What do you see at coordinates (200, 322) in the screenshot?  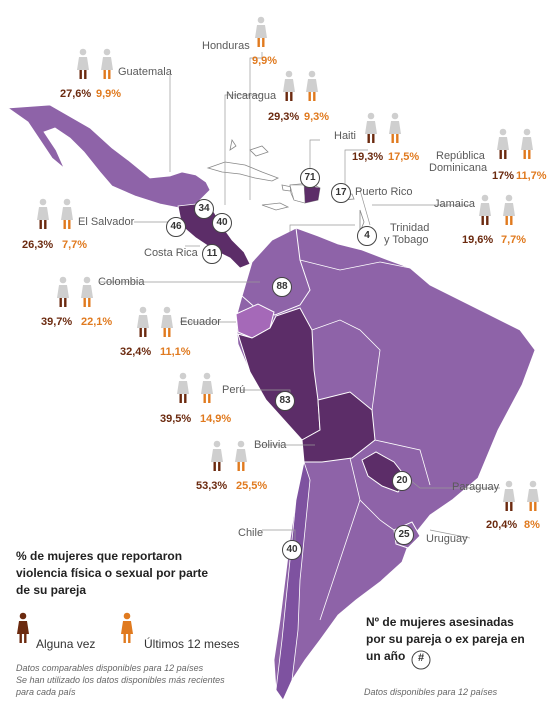 I see `country-name-ecuador: Ecuador` at bounding box center [200, 322].